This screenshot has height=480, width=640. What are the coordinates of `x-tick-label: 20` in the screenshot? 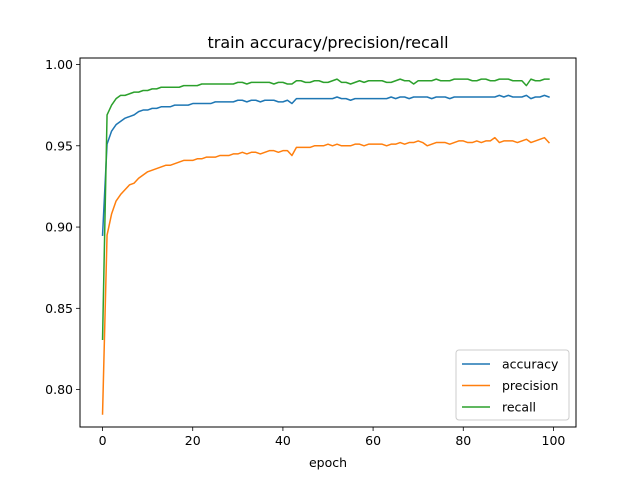 It's located at (193, 440).